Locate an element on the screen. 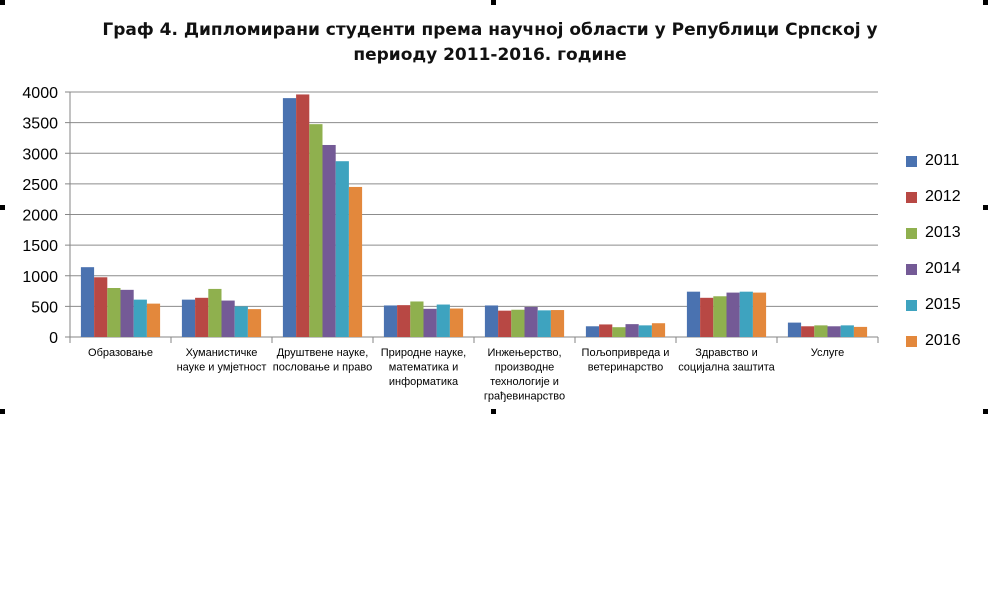 The image size is (988, 614). resize-handle-top-right is located at coordinates (985, 2).